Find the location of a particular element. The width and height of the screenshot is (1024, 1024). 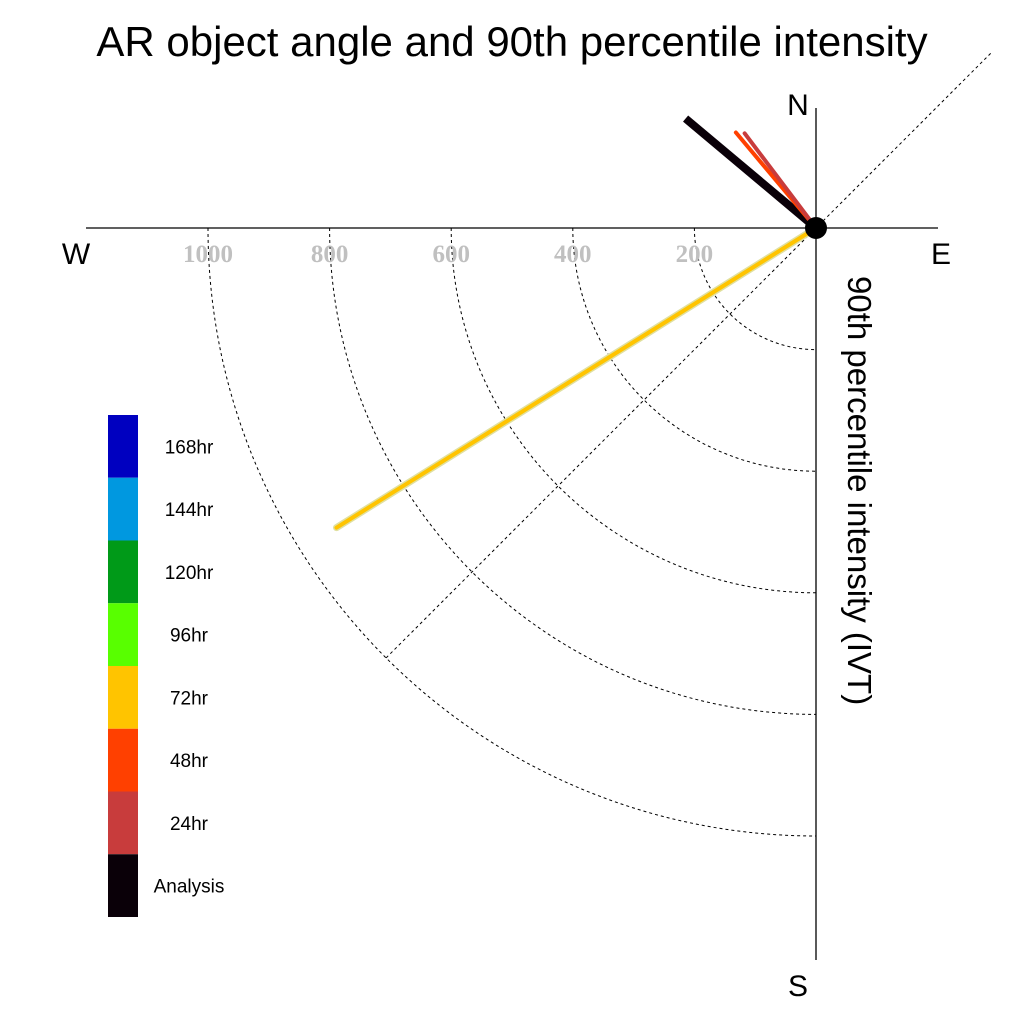

legend-label-120hr: 120hr is located at coordinates (189, 573).